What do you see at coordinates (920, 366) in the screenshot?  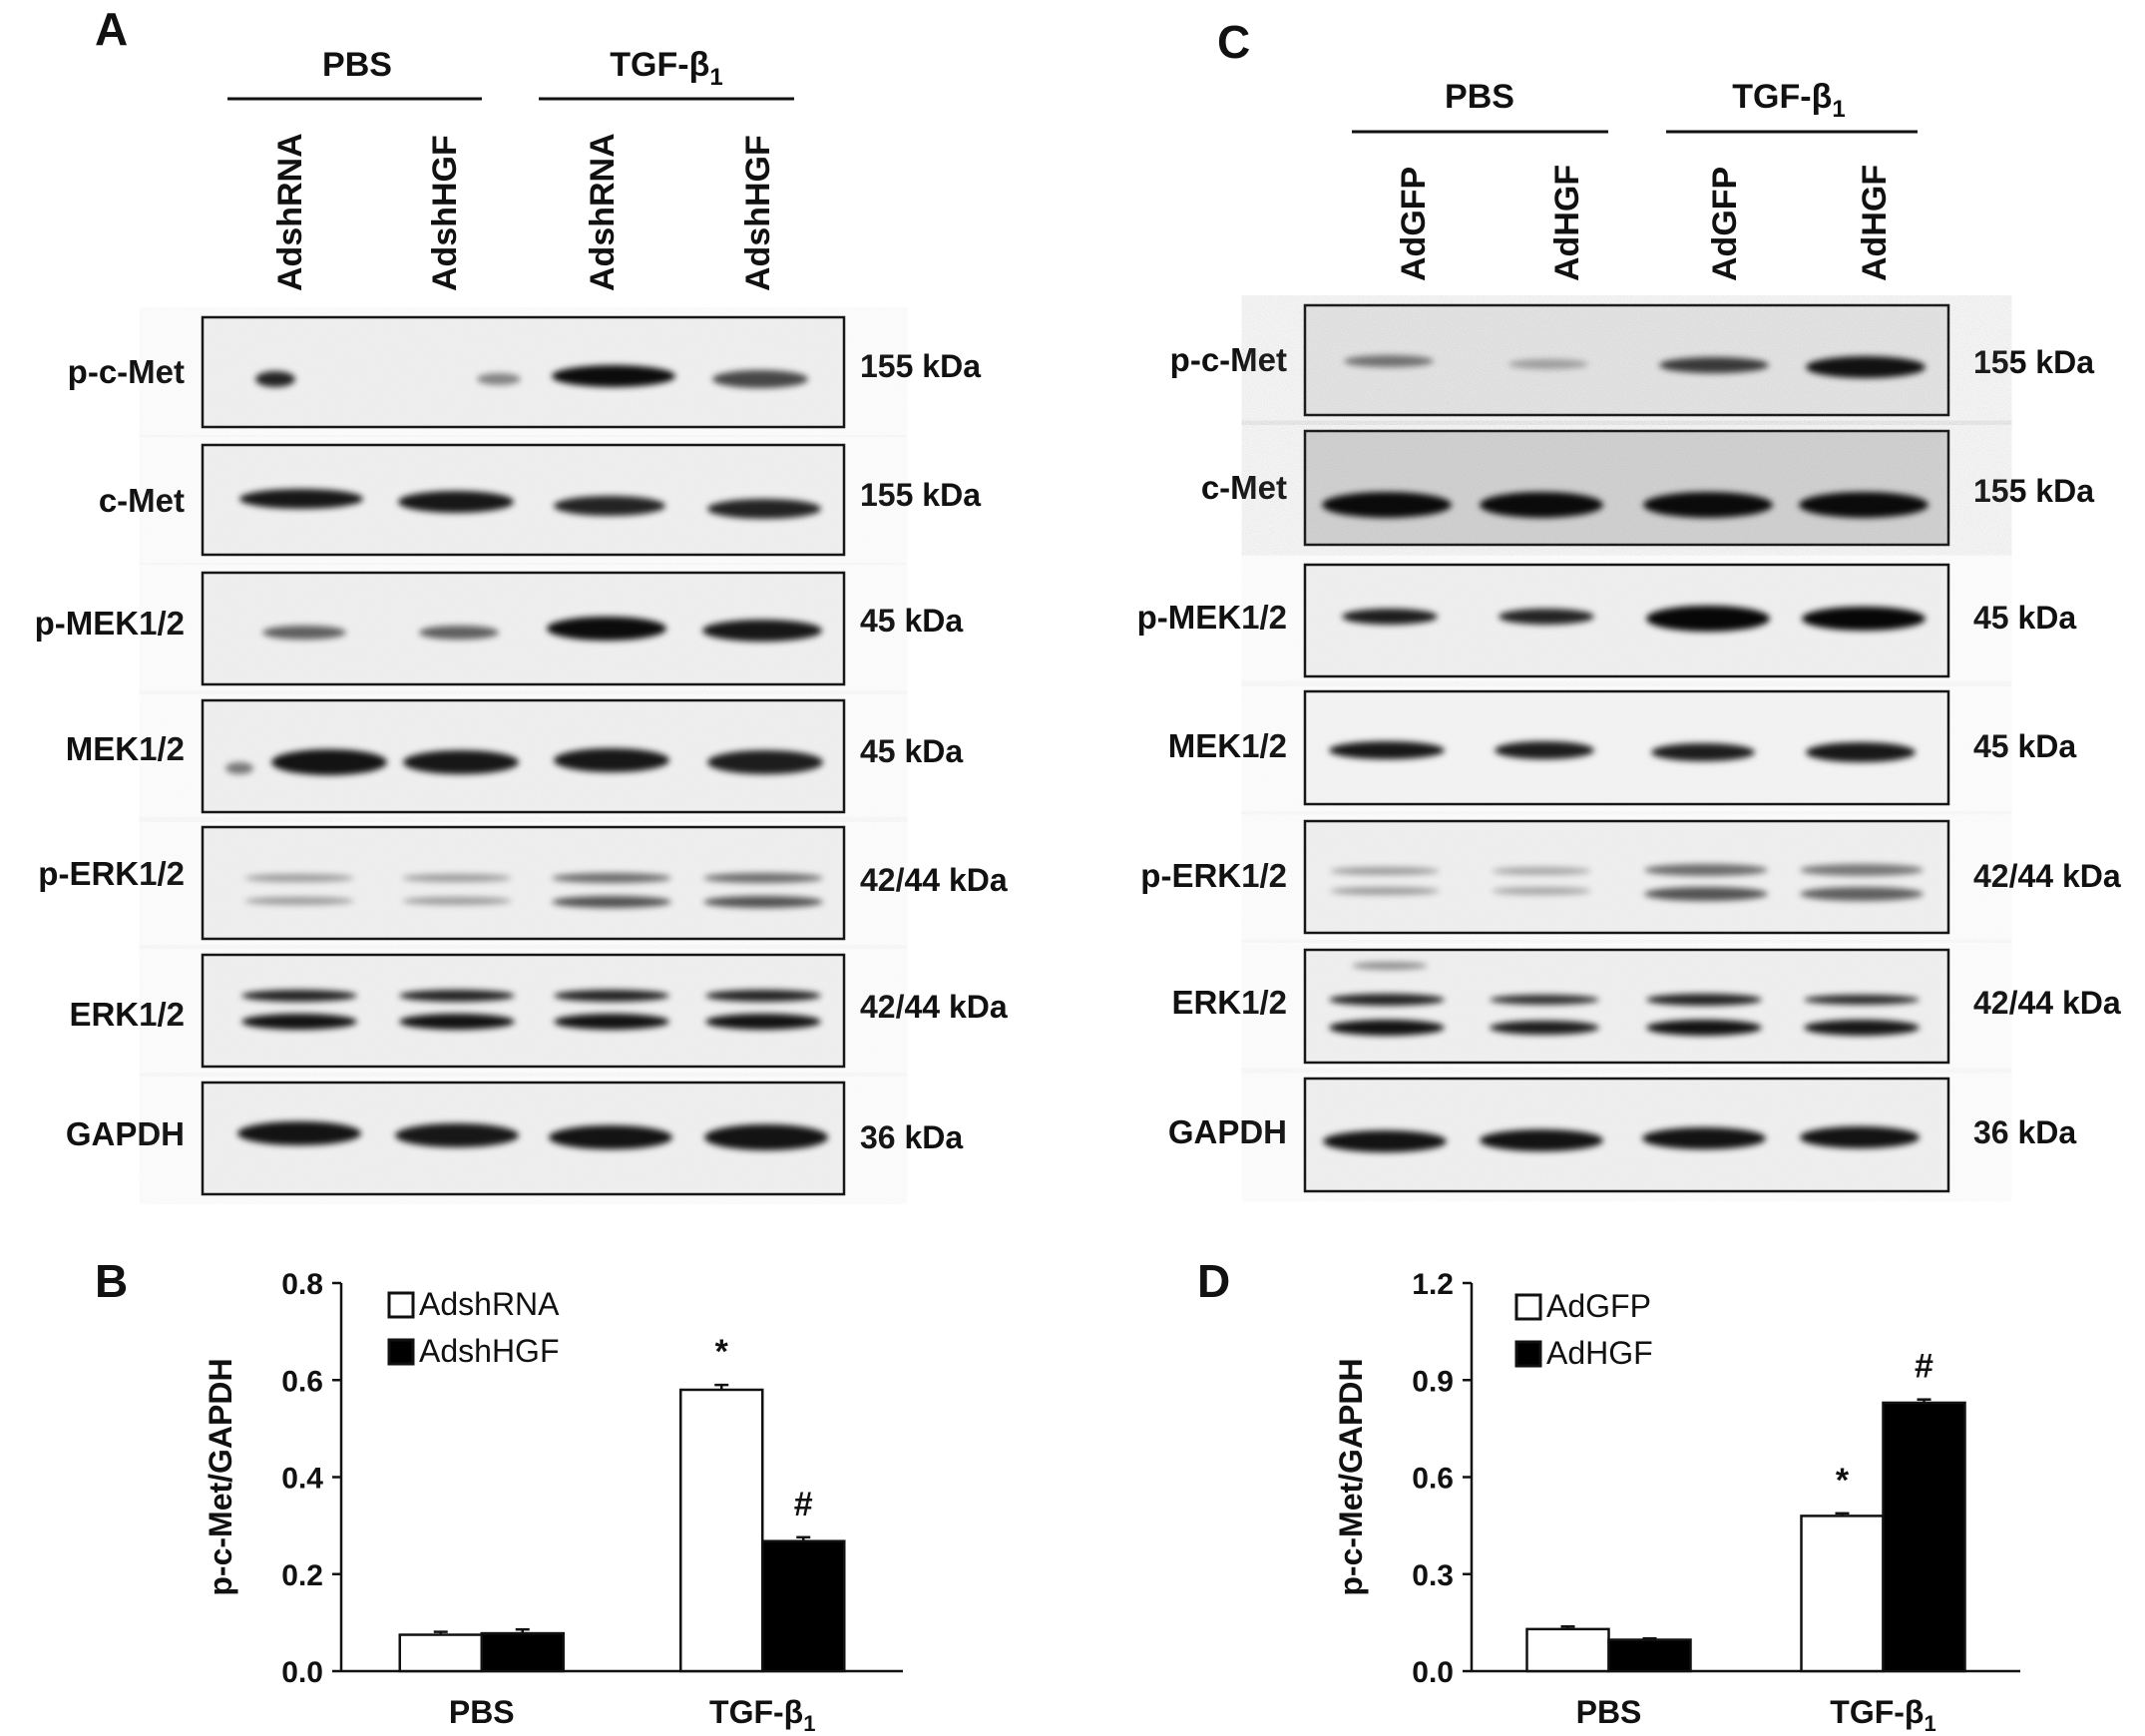 I see `kda-label-a-p-c-met: 155 kDa` at bounding box center [920, 366].